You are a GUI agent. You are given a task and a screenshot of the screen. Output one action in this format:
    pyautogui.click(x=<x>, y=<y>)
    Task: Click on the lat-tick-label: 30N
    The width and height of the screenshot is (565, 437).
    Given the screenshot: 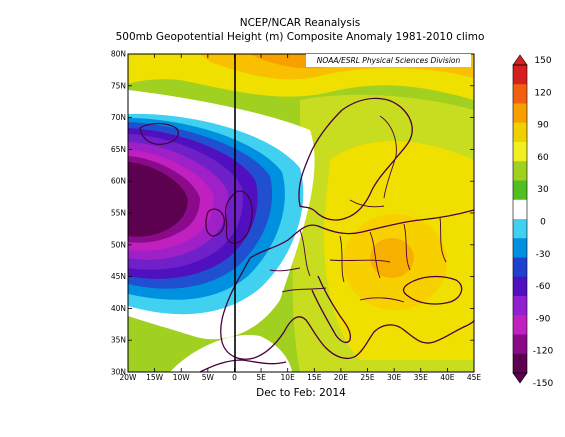 What is the action you would take?
    pyautogui.click(x=118, y=372)
    